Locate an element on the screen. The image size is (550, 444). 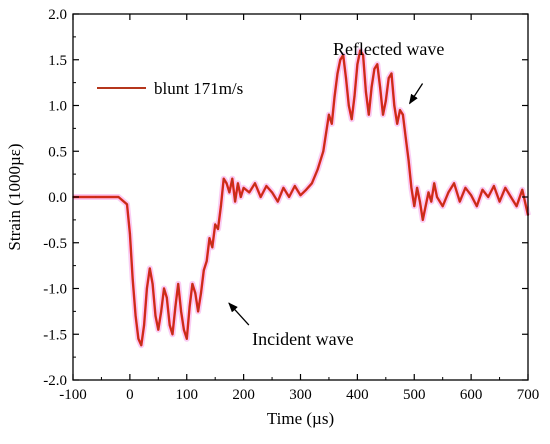
y-tick-label: 1.0 is located at coordinates (57, 107).